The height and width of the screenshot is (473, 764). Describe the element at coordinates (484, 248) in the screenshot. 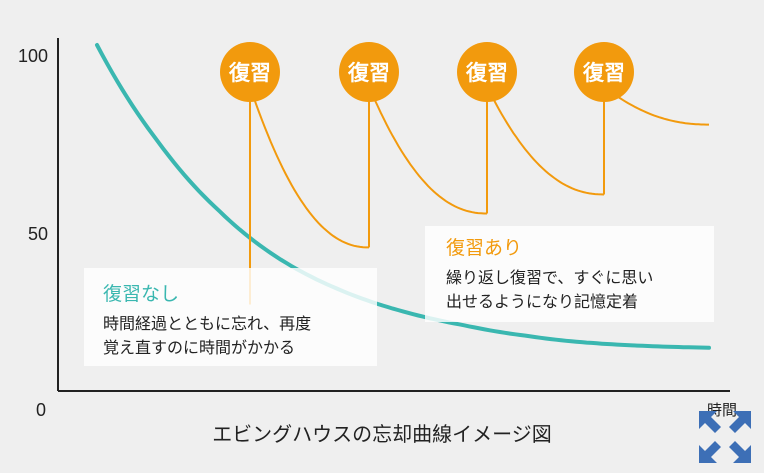

I see `annotation-title: 復習あり` at that location.